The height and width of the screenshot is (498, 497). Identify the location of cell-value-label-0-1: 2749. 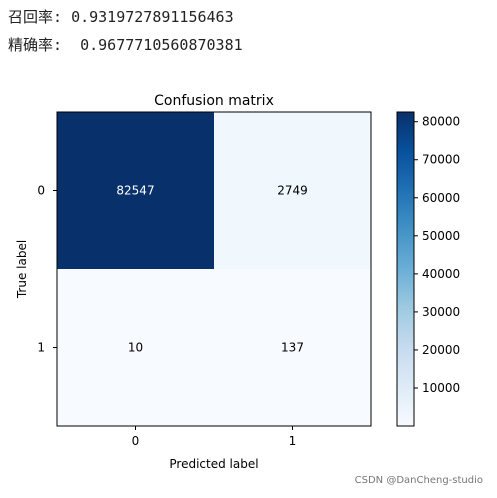
(292, 191).